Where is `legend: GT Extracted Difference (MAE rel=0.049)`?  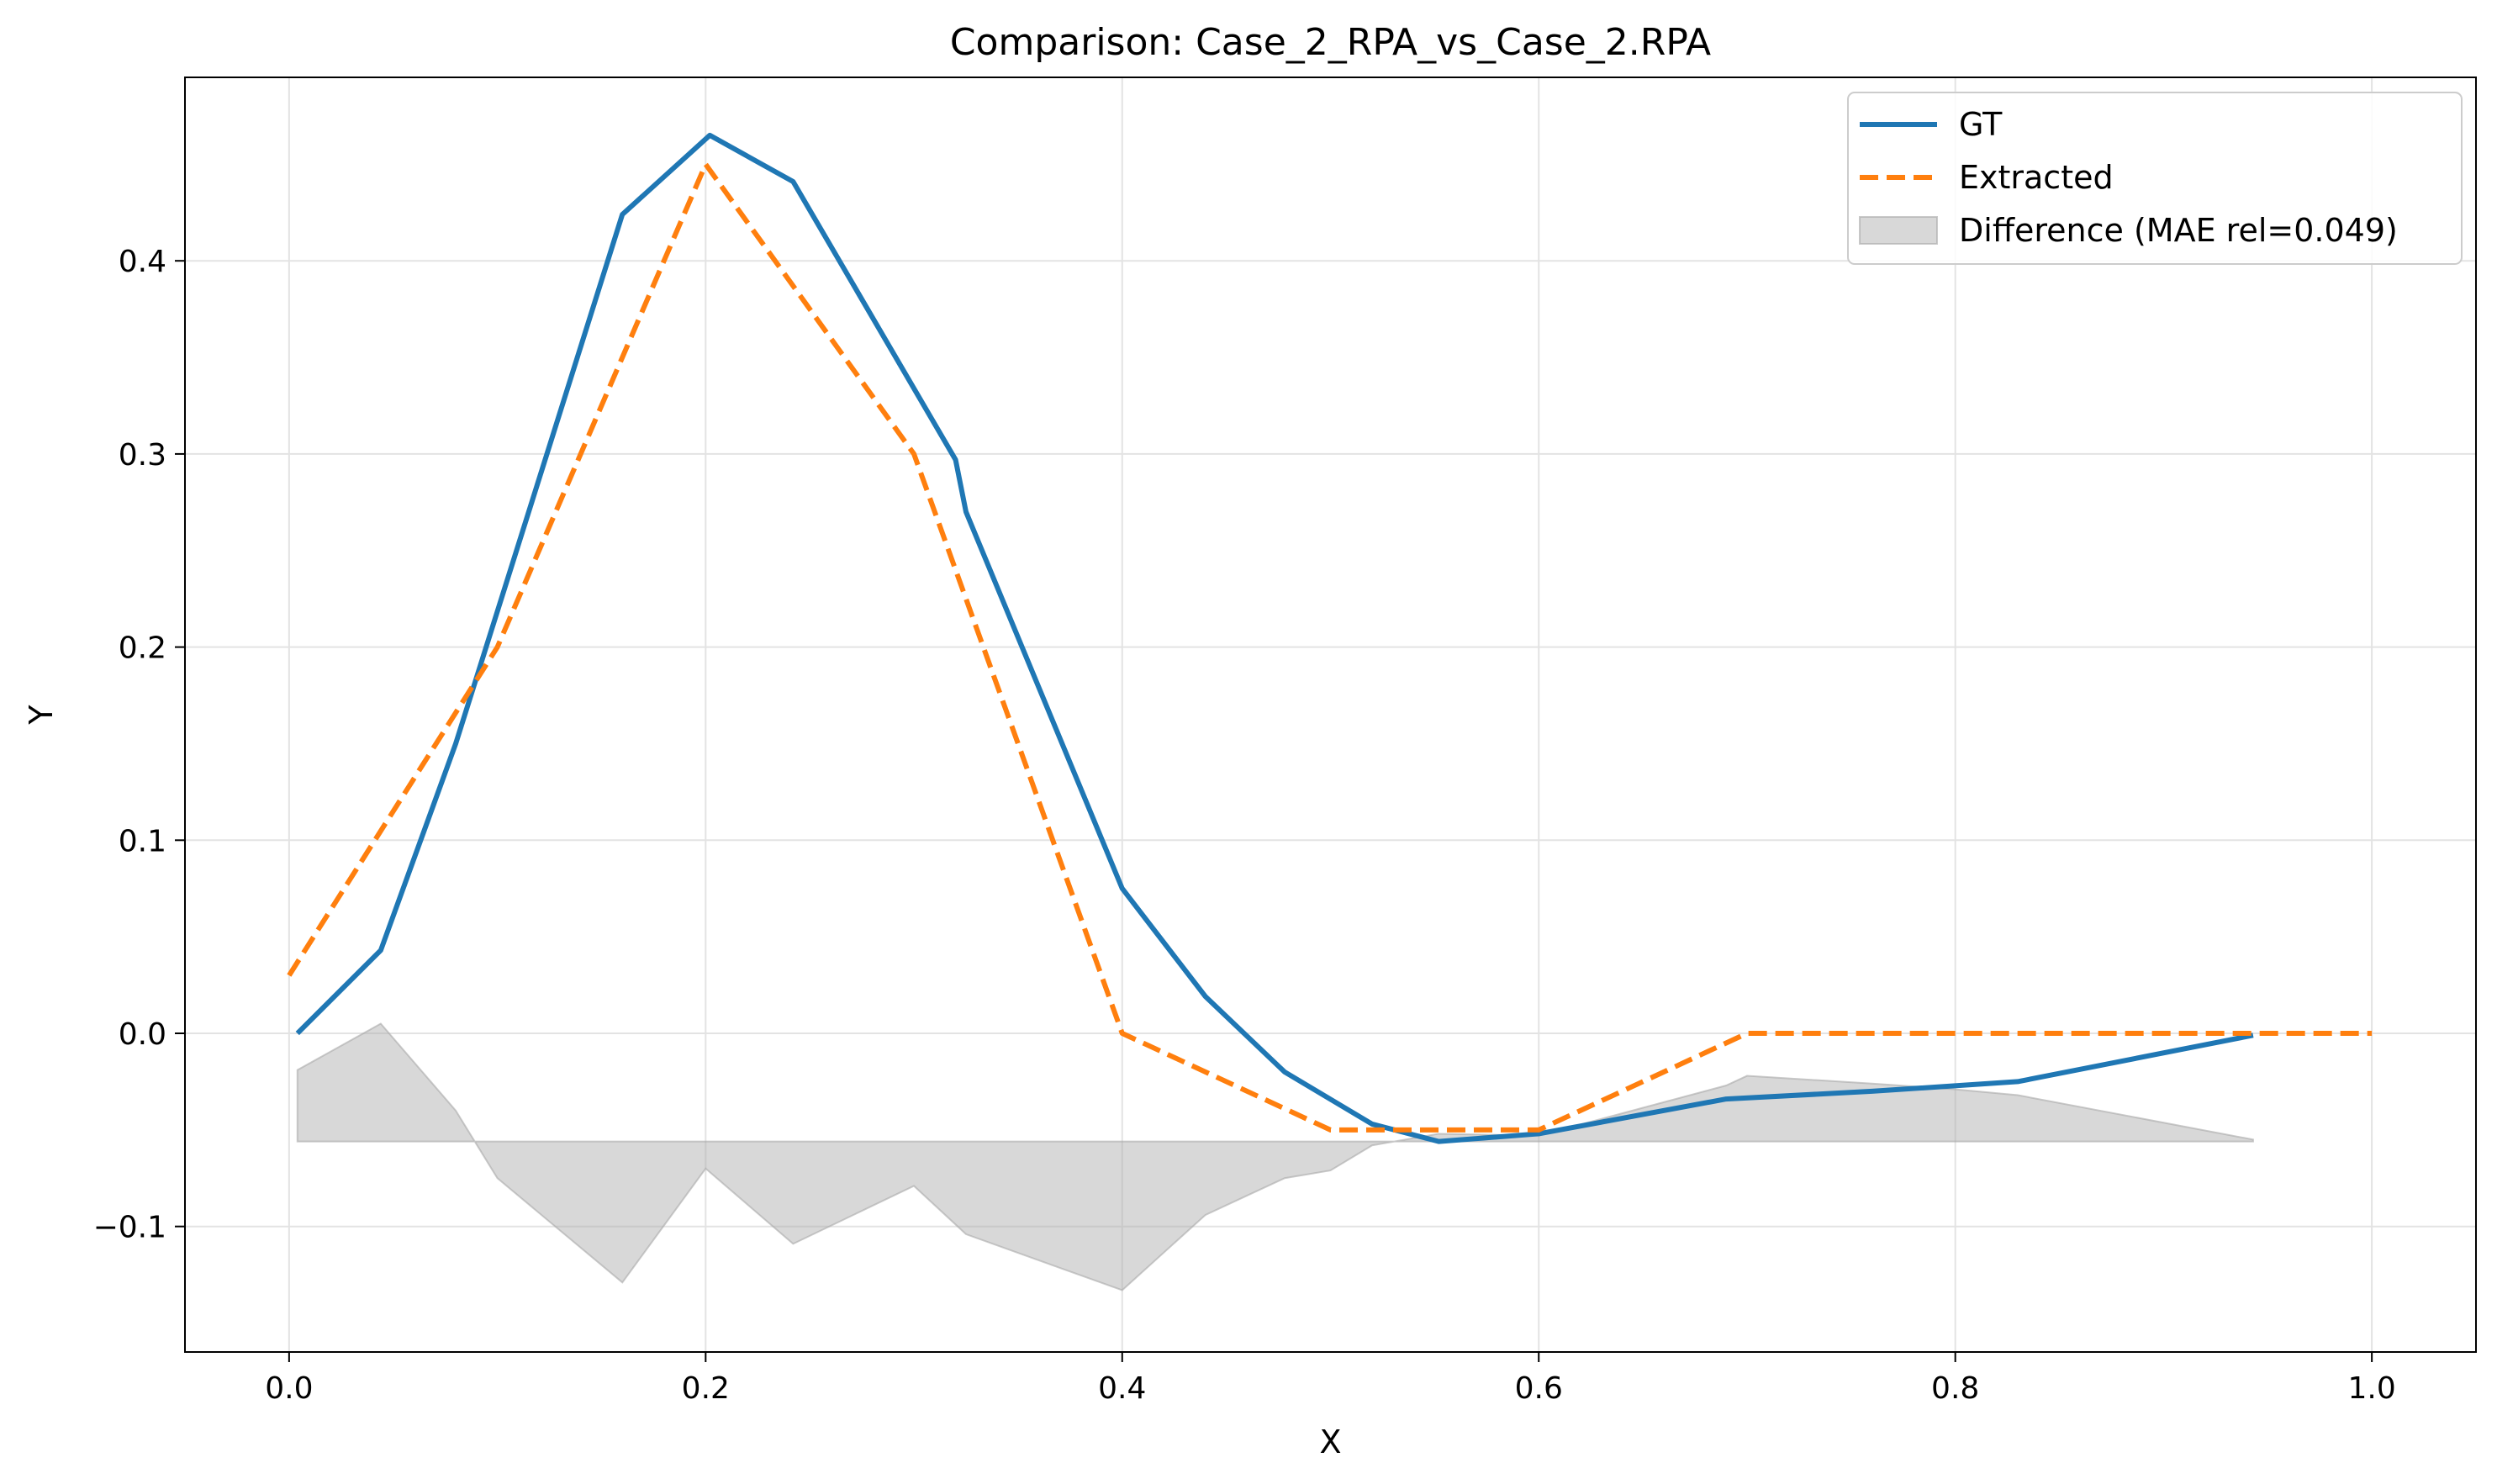
legend: GT Extracted Difference (MAE rel=0.049) is located at coordinates (2155, 178).